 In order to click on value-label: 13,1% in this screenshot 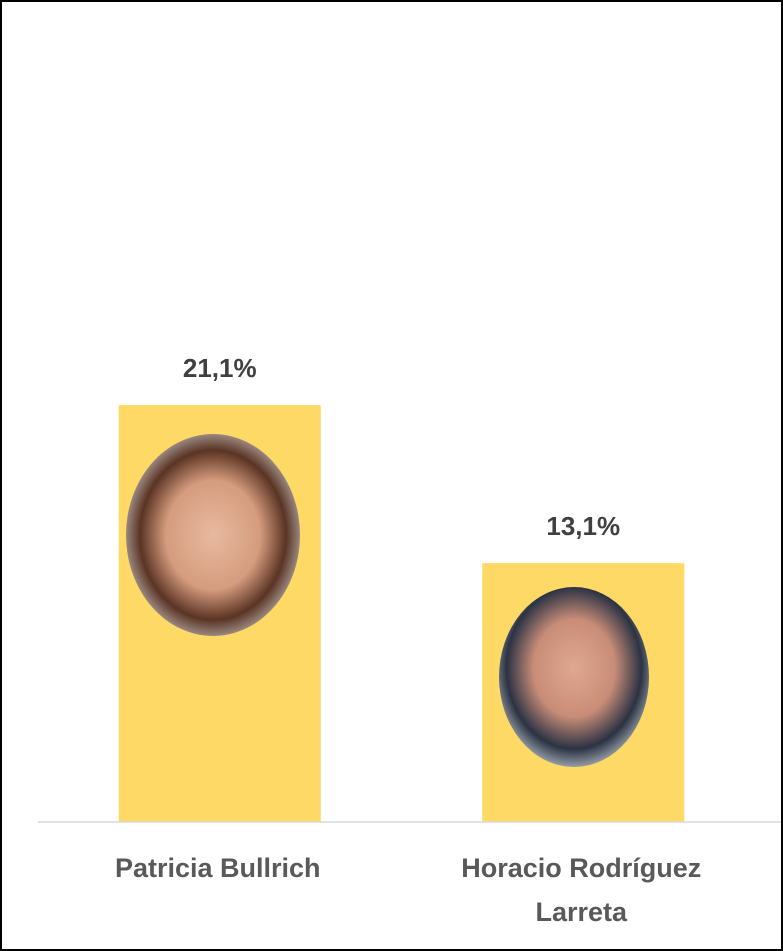, I will do `click(583, 526)`.